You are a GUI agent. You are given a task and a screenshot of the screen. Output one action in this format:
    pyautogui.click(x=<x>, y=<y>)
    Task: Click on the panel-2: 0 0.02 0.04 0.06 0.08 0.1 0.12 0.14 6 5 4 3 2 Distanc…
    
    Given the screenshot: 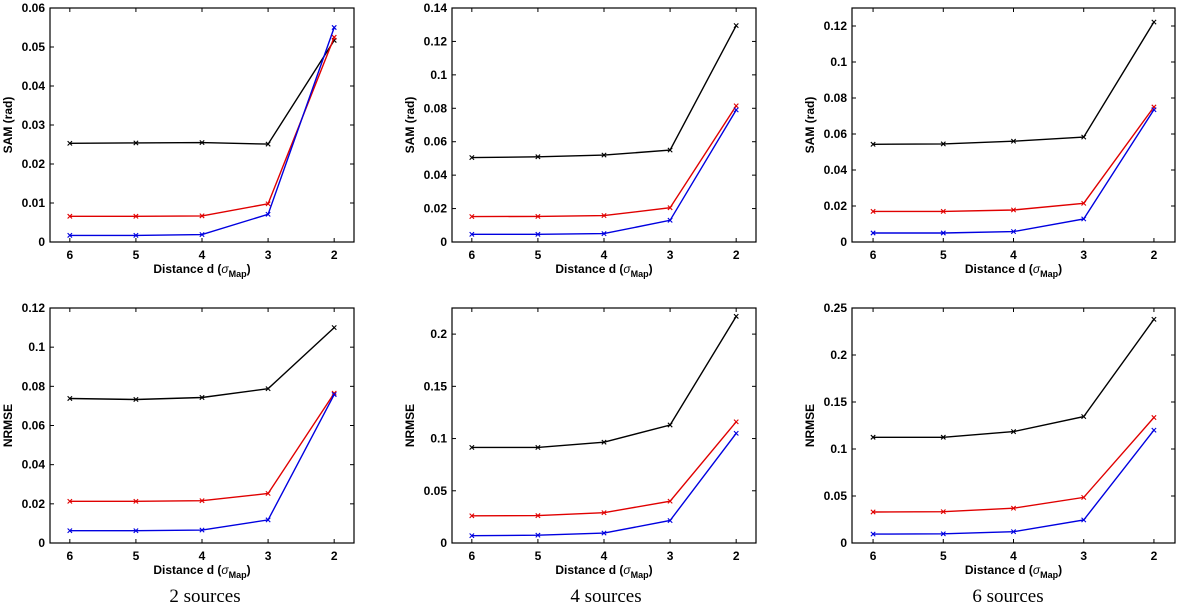 What is the action you would take?
    pyautogui.click(x=580, y=140)
    